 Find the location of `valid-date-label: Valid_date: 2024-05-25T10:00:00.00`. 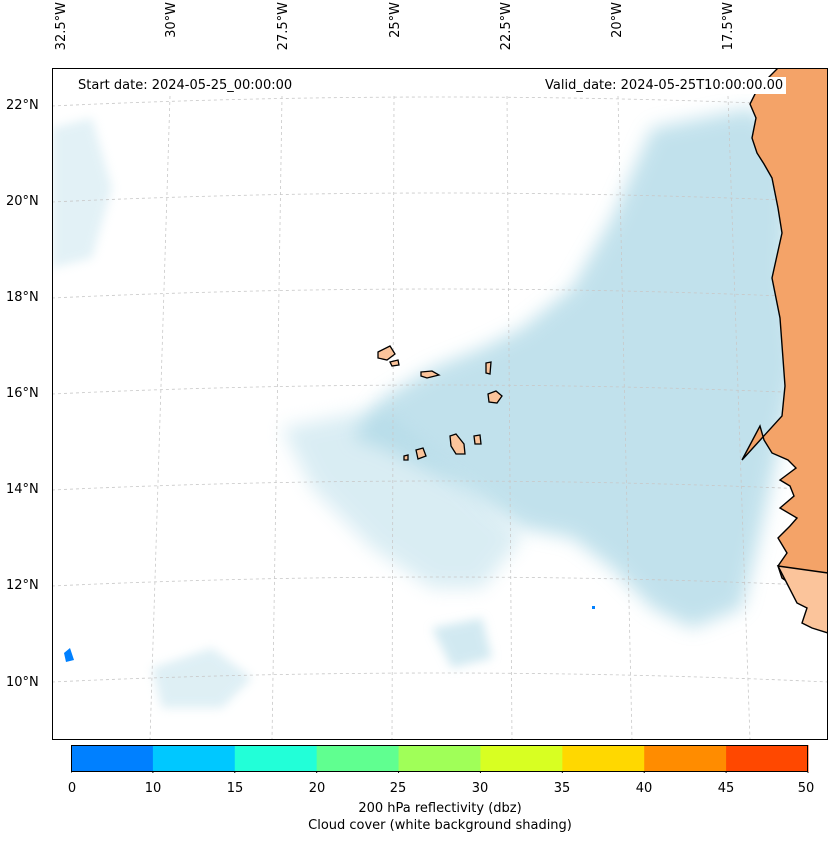

valid-date-label: Valid_date: 2024-05-25T10:00:00.00 is located at coordinates (664, 85).